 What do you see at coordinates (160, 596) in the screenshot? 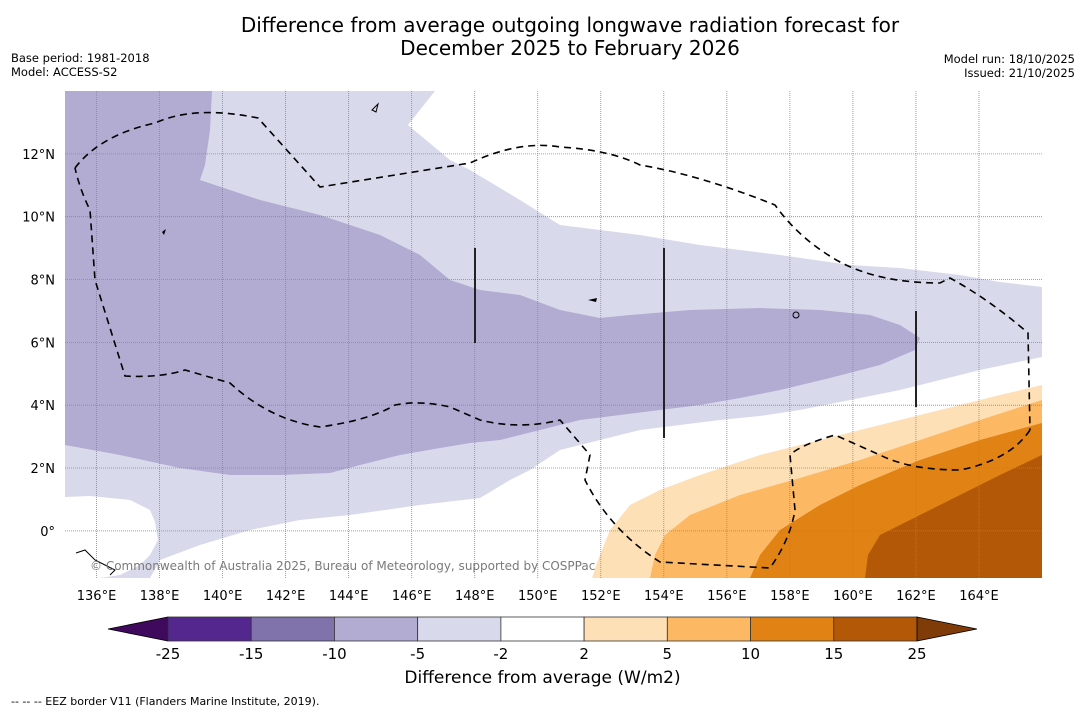
I see `lon-tick-label: 138°E` at bounding box center [160, 596].